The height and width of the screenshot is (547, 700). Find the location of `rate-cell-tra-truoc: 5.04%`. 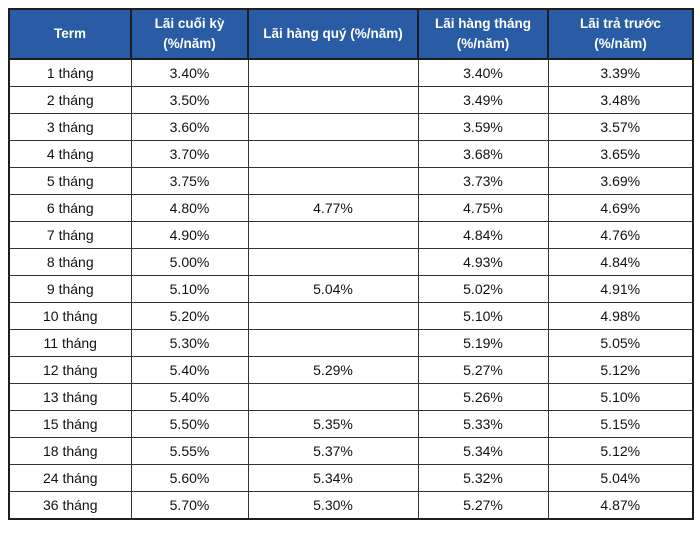

rate-cell-tra-truoc: 5.04% is located at coordinates (620, 478).